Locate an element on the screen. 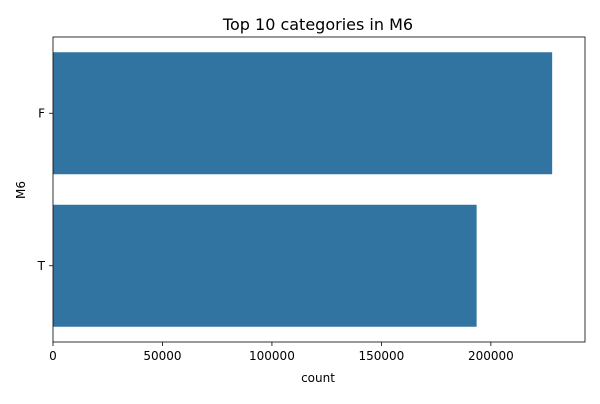  x-tick-label-50000: 50000 is located at coordinates (162, 356).